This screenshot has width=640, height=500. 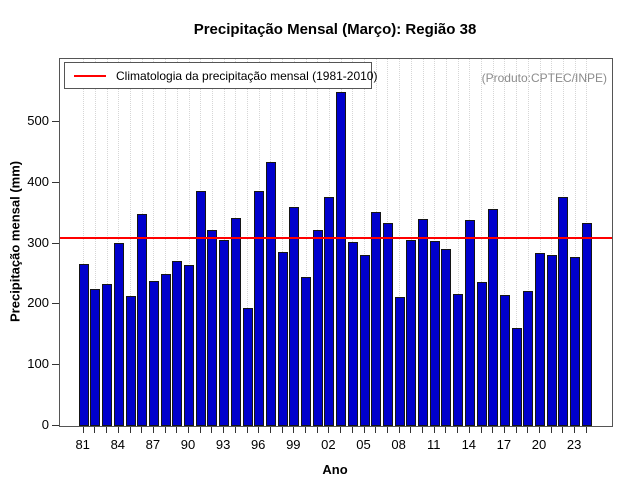 What do you see at coordinates (539, 444) in the screenshot?
I see `x-tick-label-2020: 20` at bounding box center [539, 444].